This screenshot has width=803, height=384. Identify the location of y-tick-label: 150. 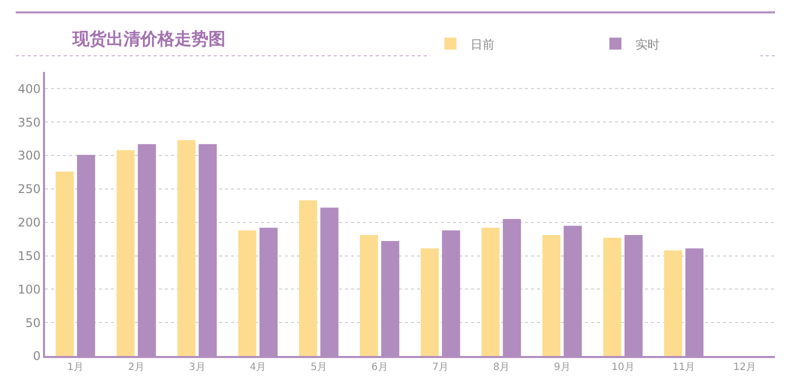
(29, 255).